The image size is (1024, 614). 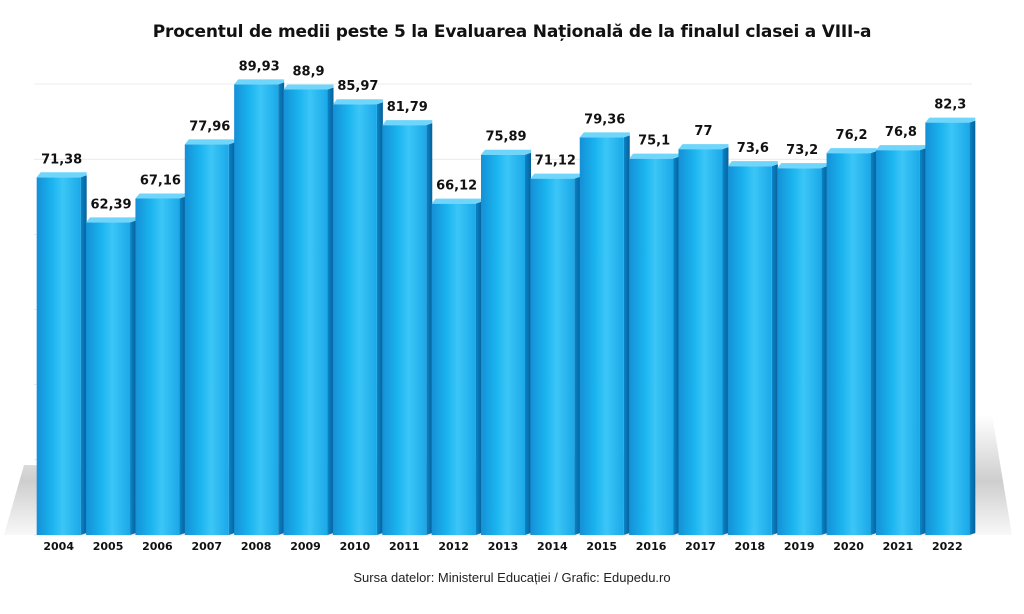 What do you see at coordinates (209, 126) in the screenshot?
I see `value-label-2007: 77,96` at bounding box center [209, 126].